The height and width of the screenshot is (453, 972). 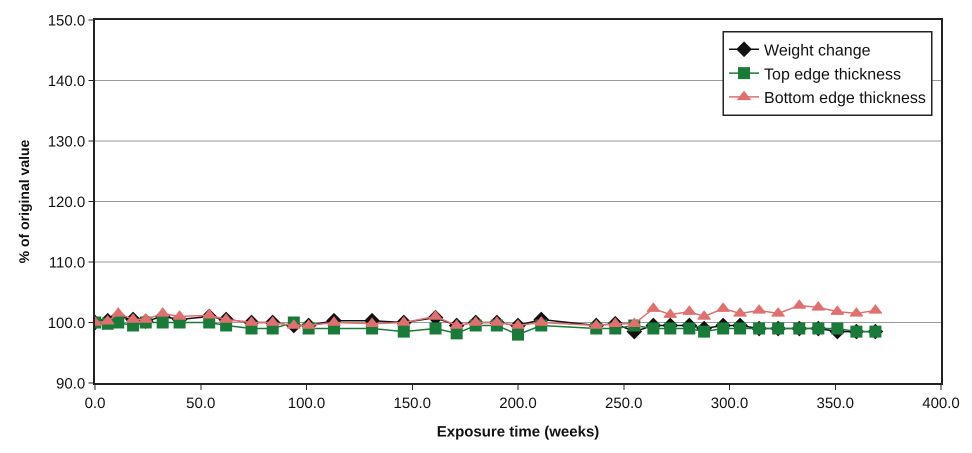 I want to click on x-tick-label: 400.0, so click(x=941, y=403).